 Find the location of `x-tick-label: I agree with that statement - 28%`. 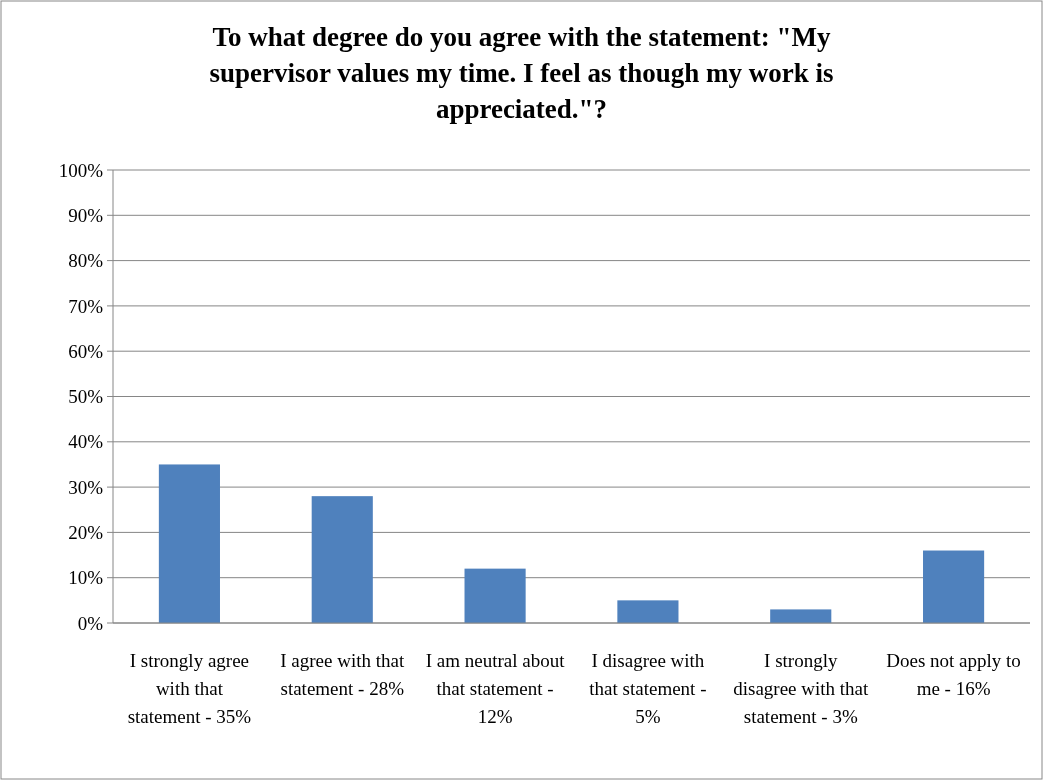

x-tick-label: I agree with that statement - 28% is located at coordinates (342, 674).